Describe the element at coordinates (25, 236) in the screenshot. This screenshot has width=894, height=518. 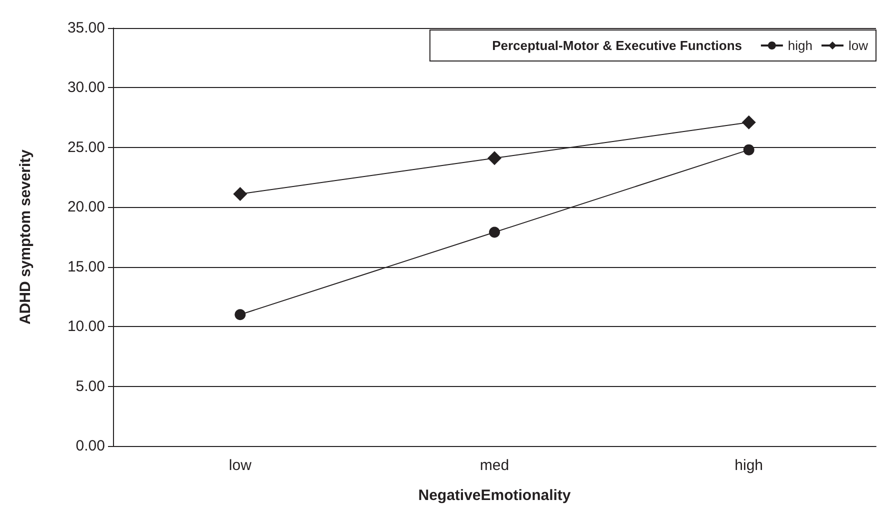
I see `y-axis-title: ADHD symptom severity` at that location.